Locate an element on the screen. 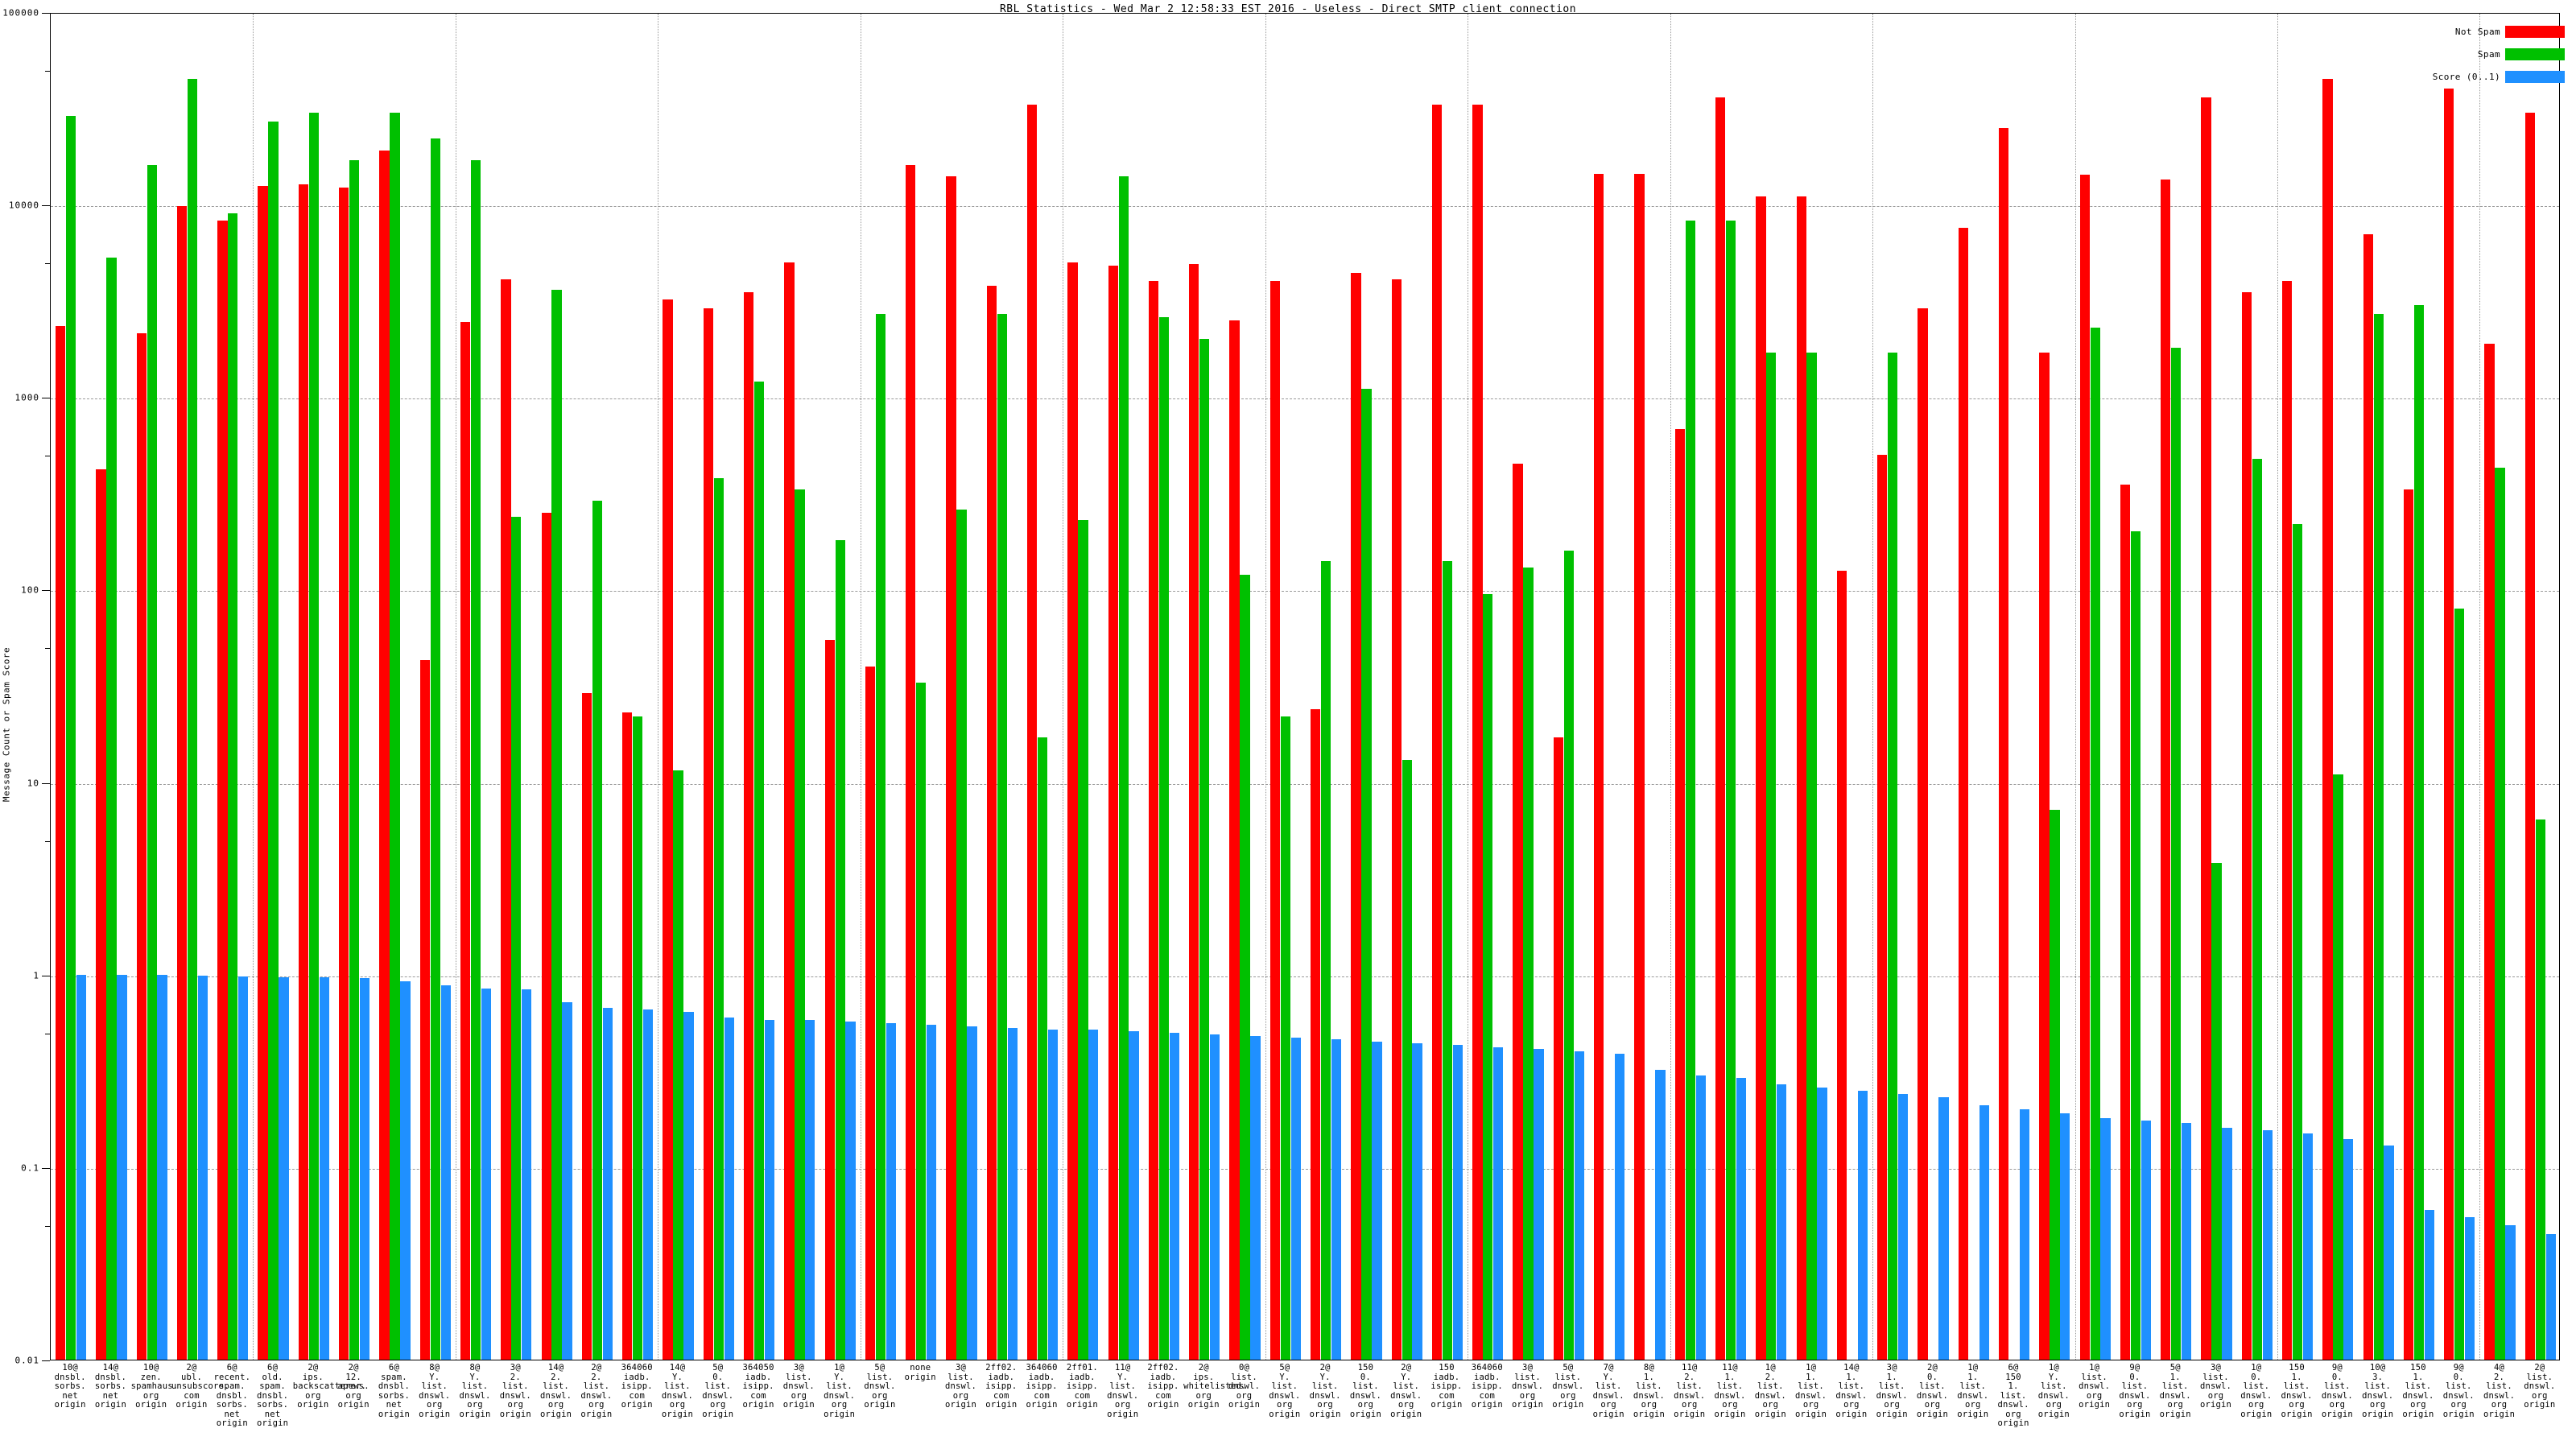  legend-entry-notspam: Not Spam is located at coordinates (2510, 31).